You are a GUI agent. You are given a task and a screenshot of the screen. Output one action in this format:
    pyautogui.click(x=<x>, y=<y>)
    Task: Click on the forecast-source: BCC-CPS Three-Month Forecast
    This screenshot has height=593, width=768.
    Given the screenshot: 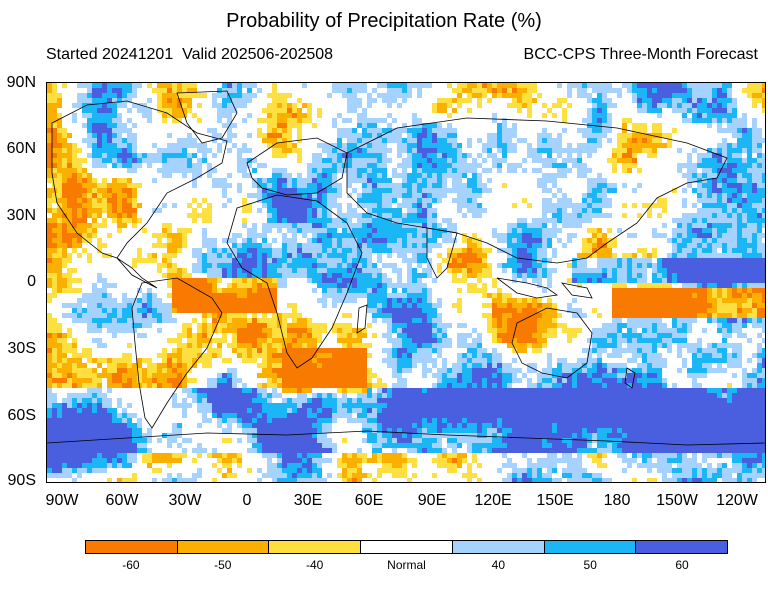 What is the action you would take?
    pyautogui.click(x=640, y=54)
    